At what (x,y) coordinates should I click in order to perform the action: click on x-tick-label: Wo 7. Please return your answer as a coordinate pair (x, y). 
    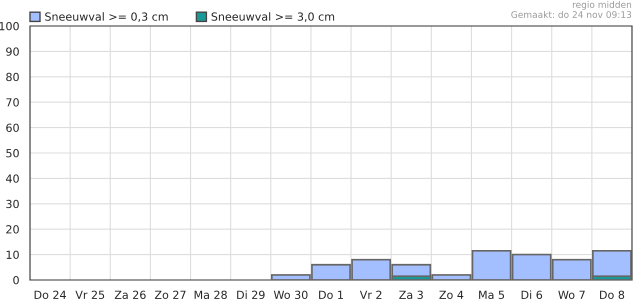
    Looking at the image, I should click on (571, 295).